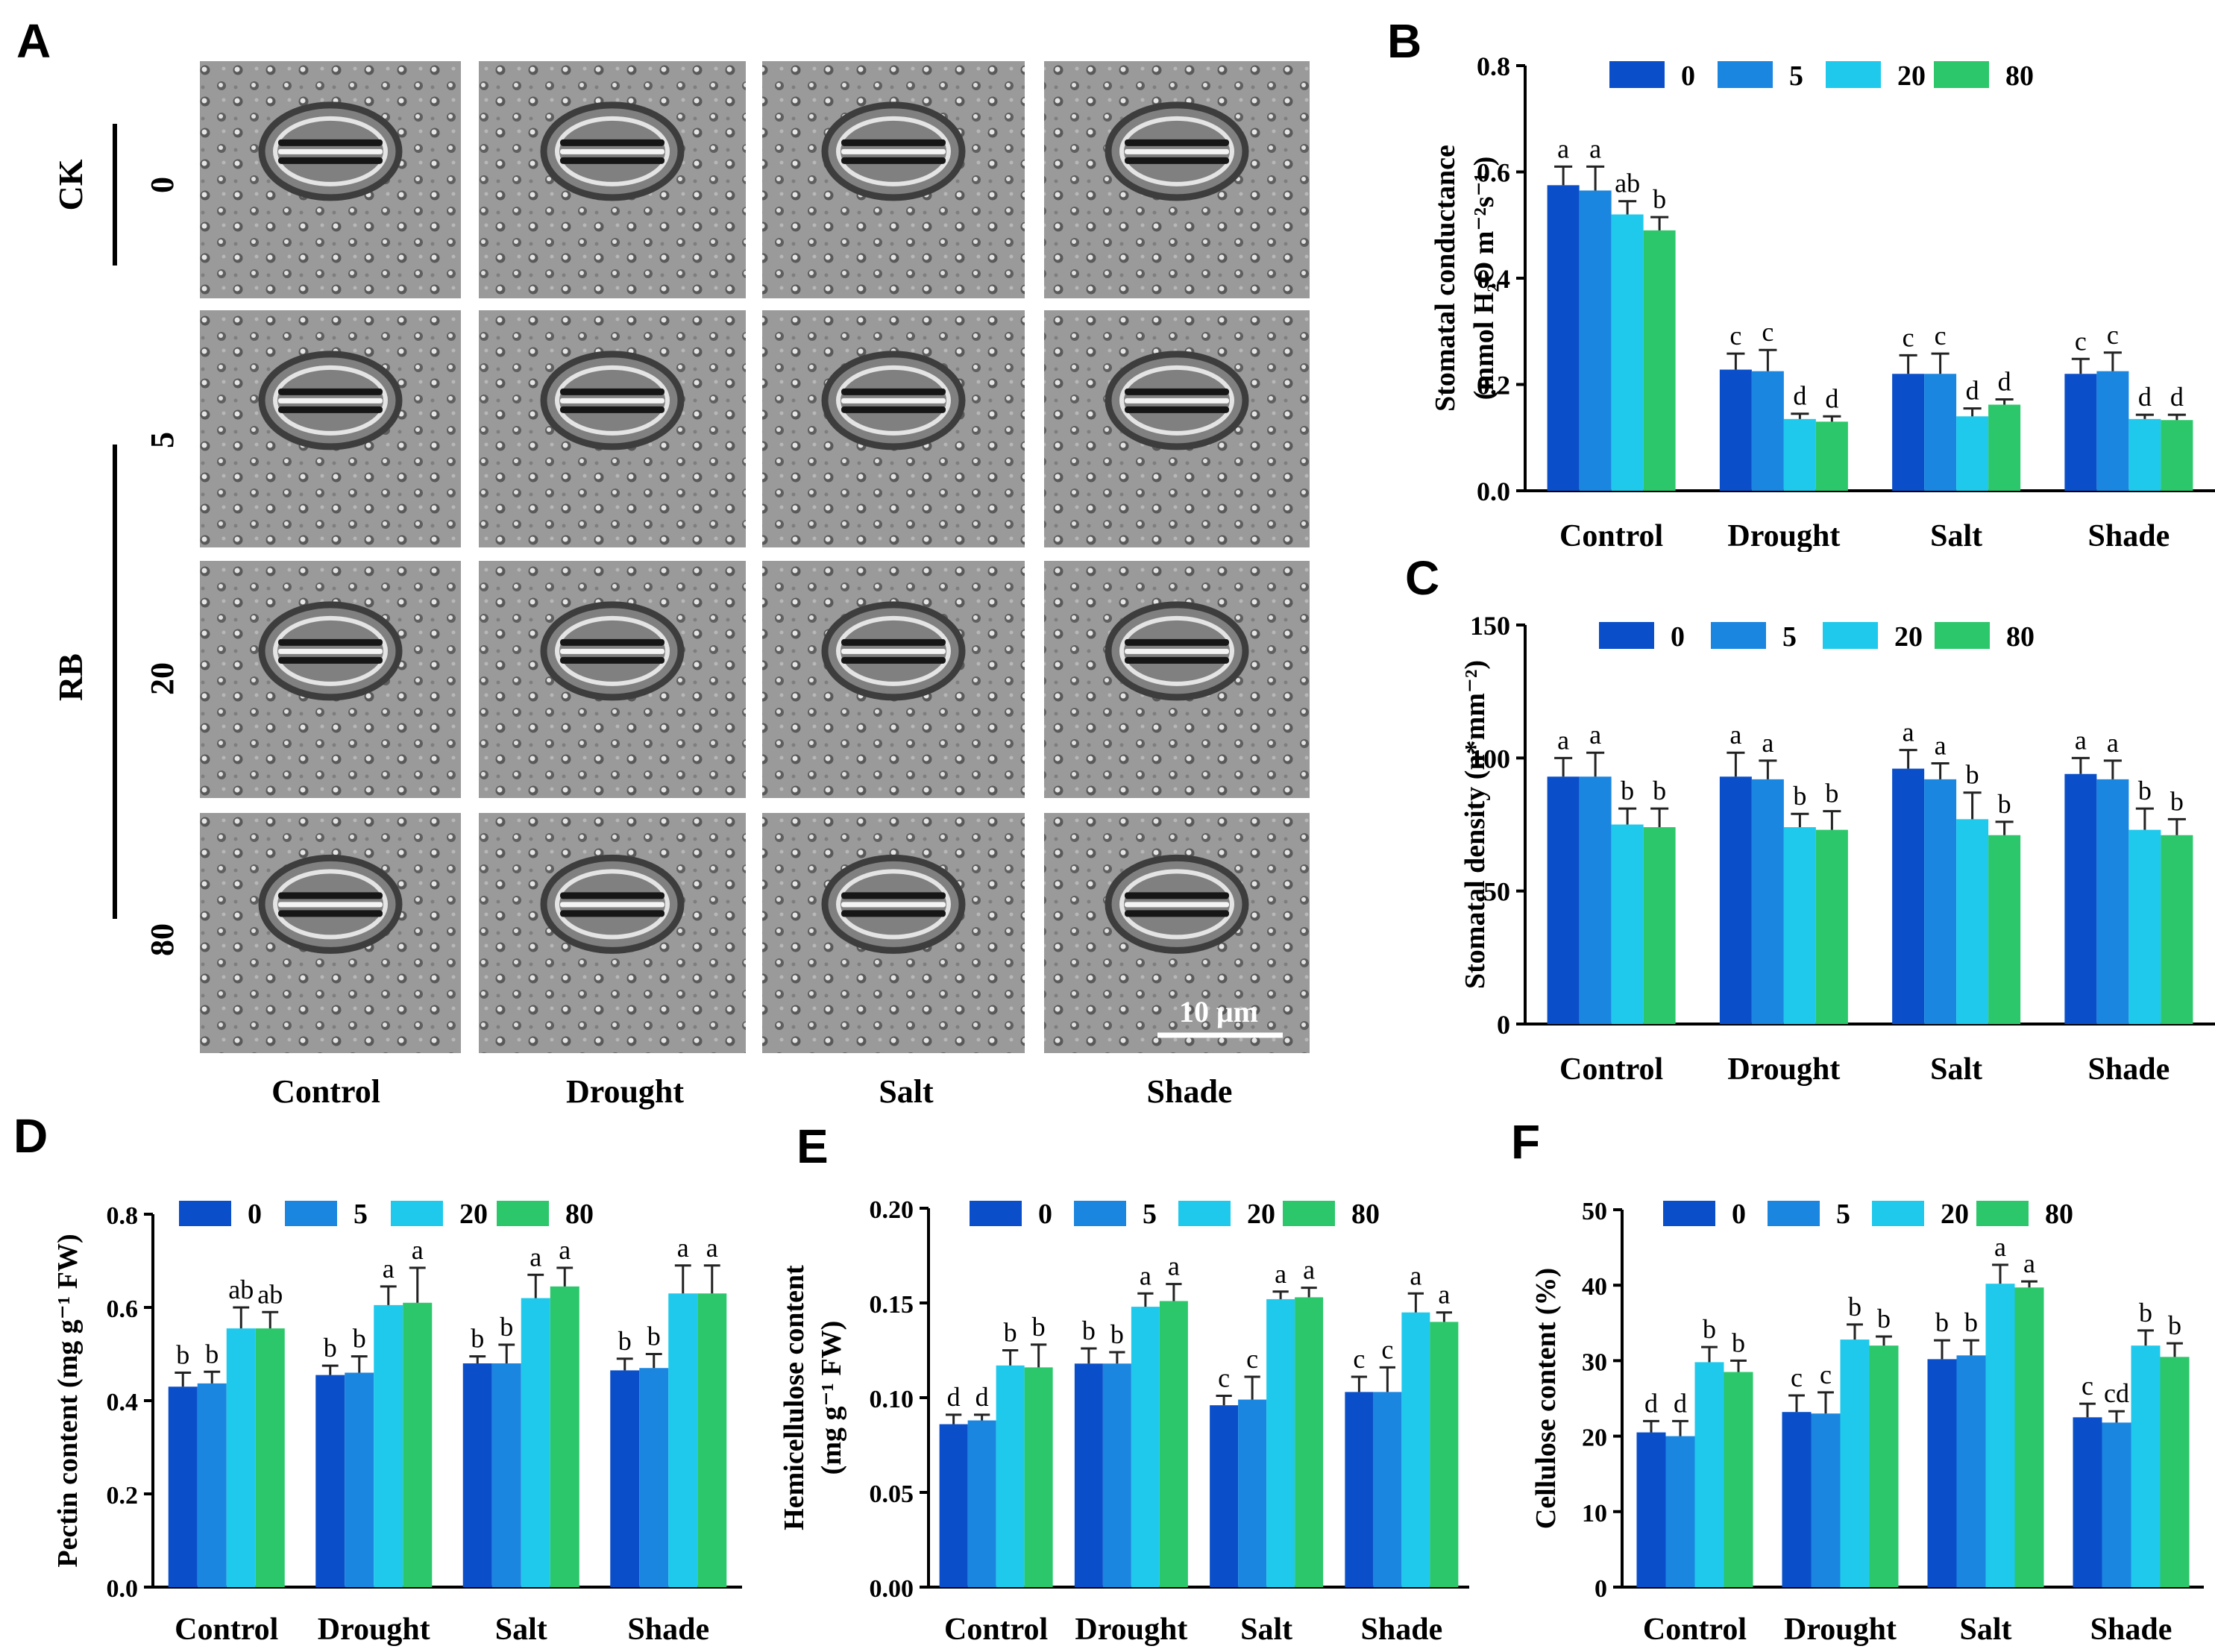 The image size is (2215, 1652). I want to click on y-tick-label: 0.00, so click(892, 1589).